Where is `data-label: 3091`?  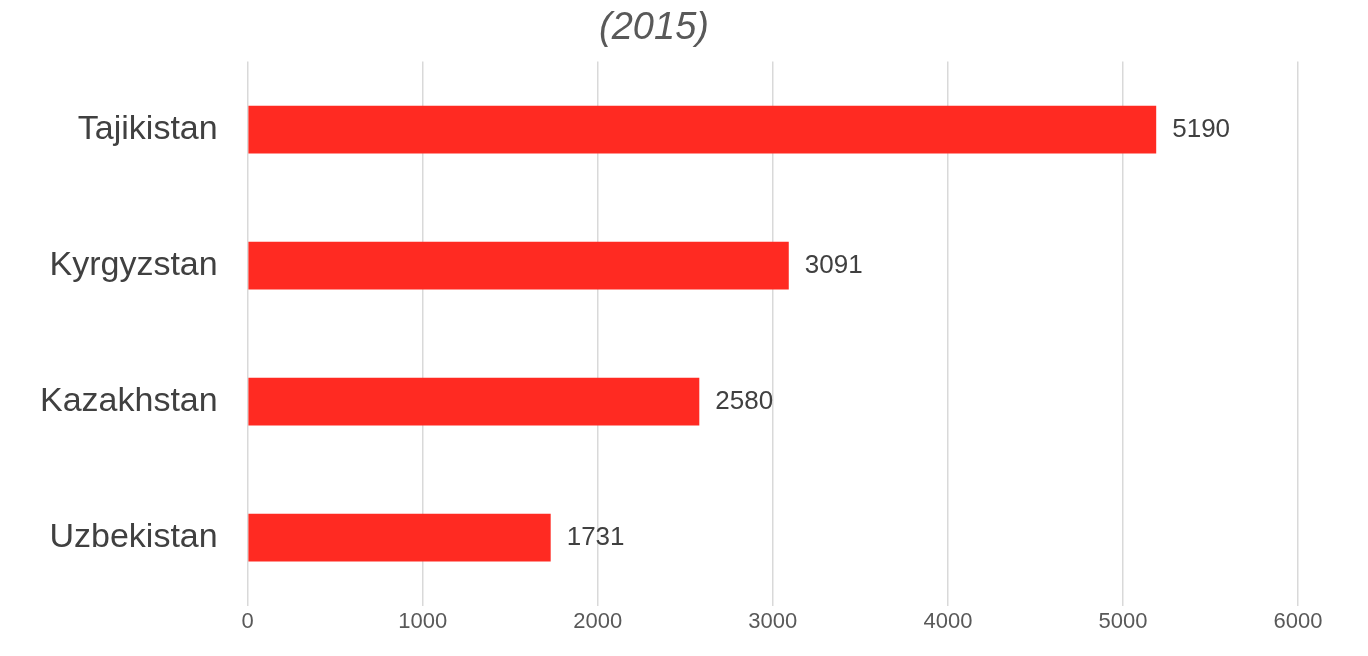 data-label: 3091 is located at coordinates (833, 263).